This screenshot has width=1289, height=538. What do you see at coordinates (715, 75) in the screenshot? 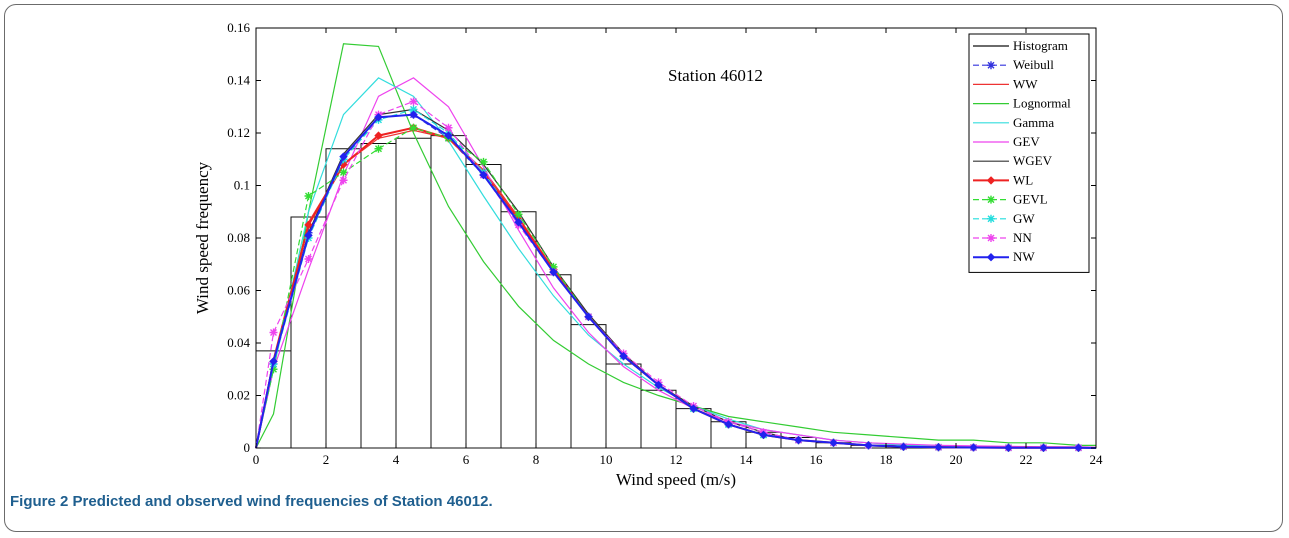
I see `station-annotation: Station 46012` at bounding box center [715, 75].